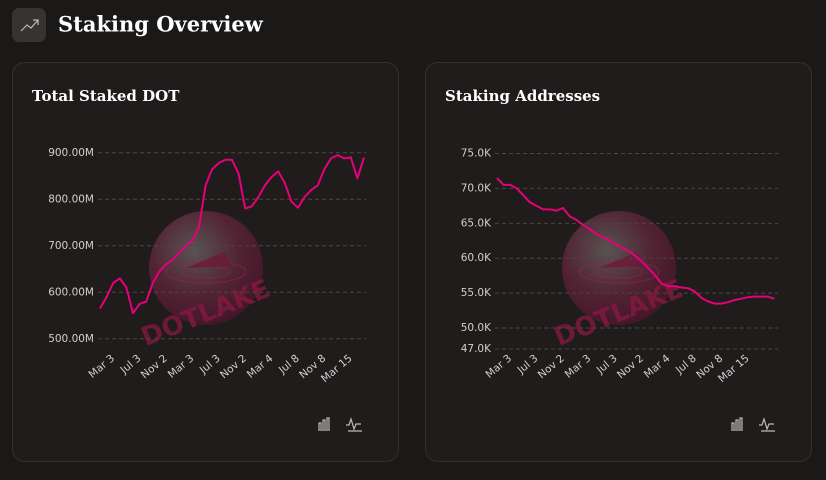 This screenshot has width=826, height=480. What do you see at coordinates (546, 424) in the screenshot?
I see `chart-type-buttons` at bounding box center [546, 424].